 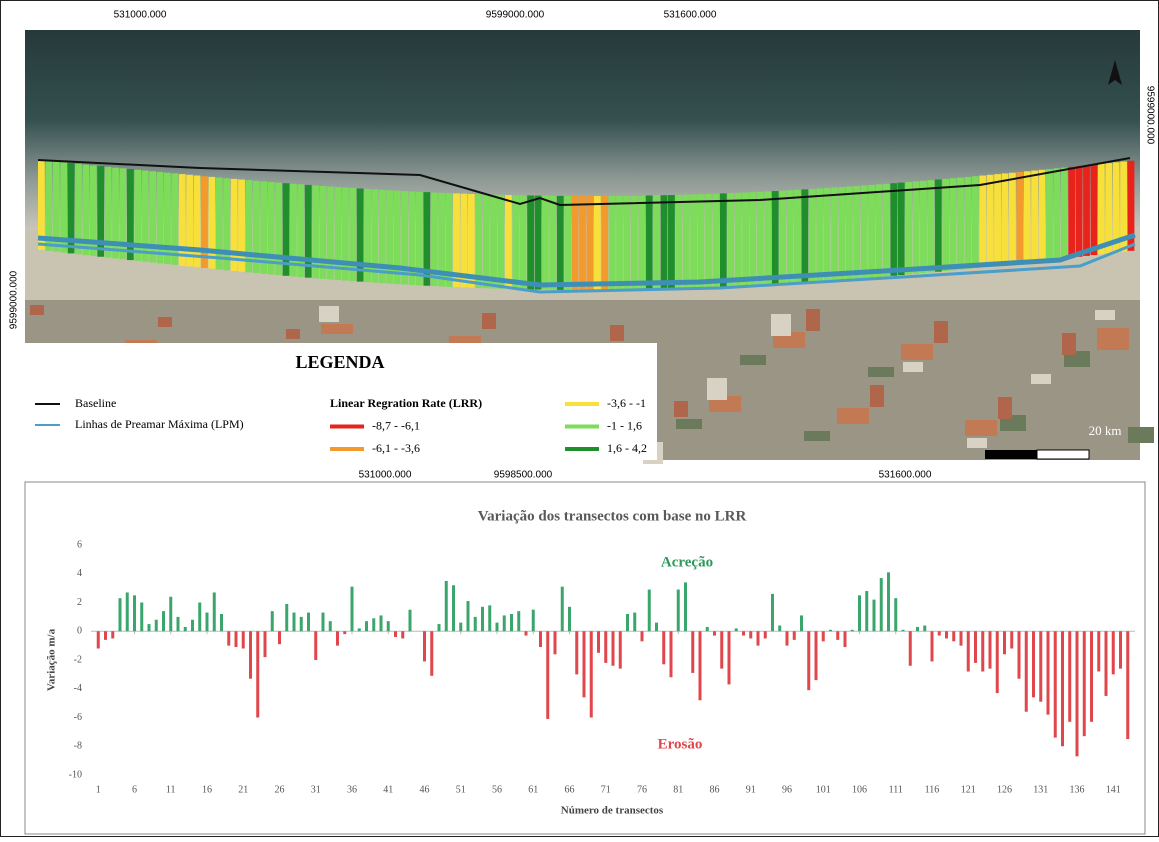 What do you see at coordinates (612, 516) in the screenshot?
I see `chart-title: Variação dos transectos com base no LRR` at bounding box center [612, 516].